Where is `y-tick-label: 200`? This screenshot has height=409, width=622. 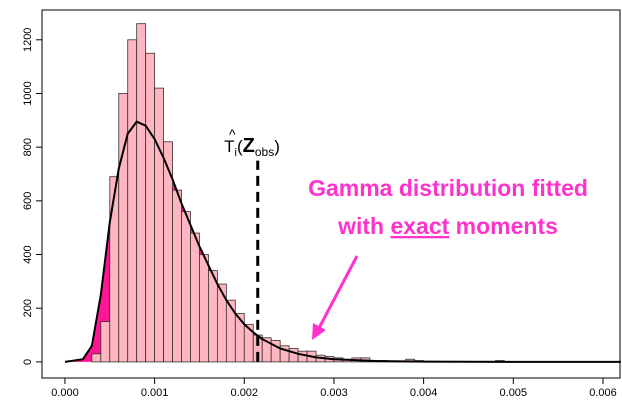 y-tick-label: 200 is located at coordinates (28, 308).